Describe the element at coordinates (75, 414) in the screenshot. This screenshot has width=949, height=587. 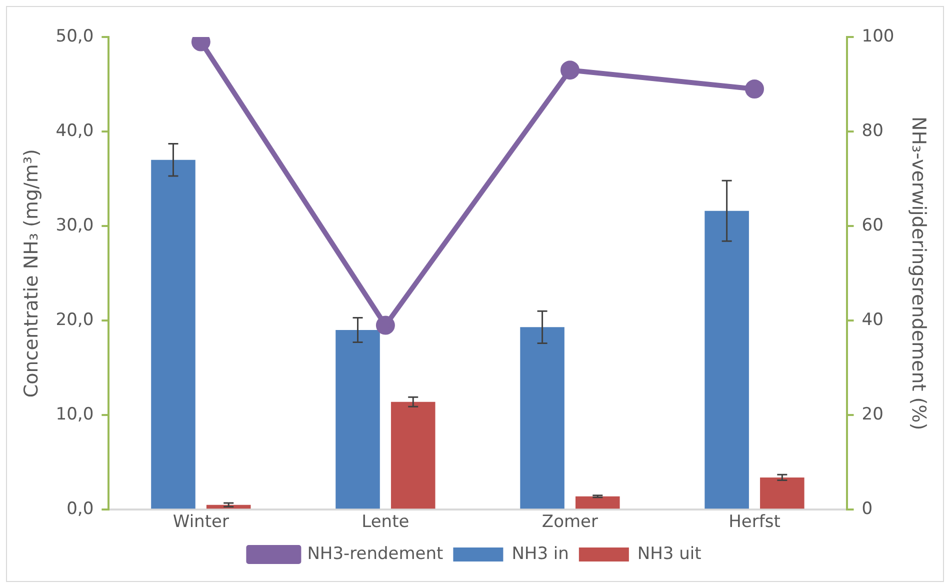
I see `y-tick-label: 10,0` at that location.